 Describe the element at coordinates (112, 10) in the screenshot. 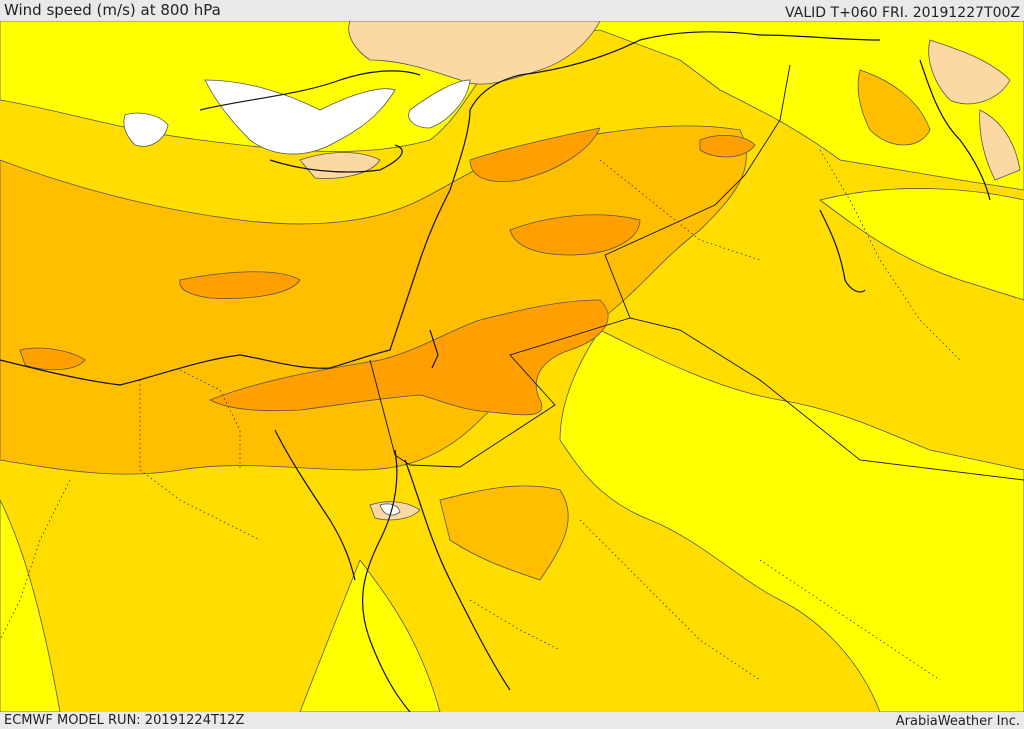

I see `map-title: Wind speed (m/s) at 800 hPa` at that location.